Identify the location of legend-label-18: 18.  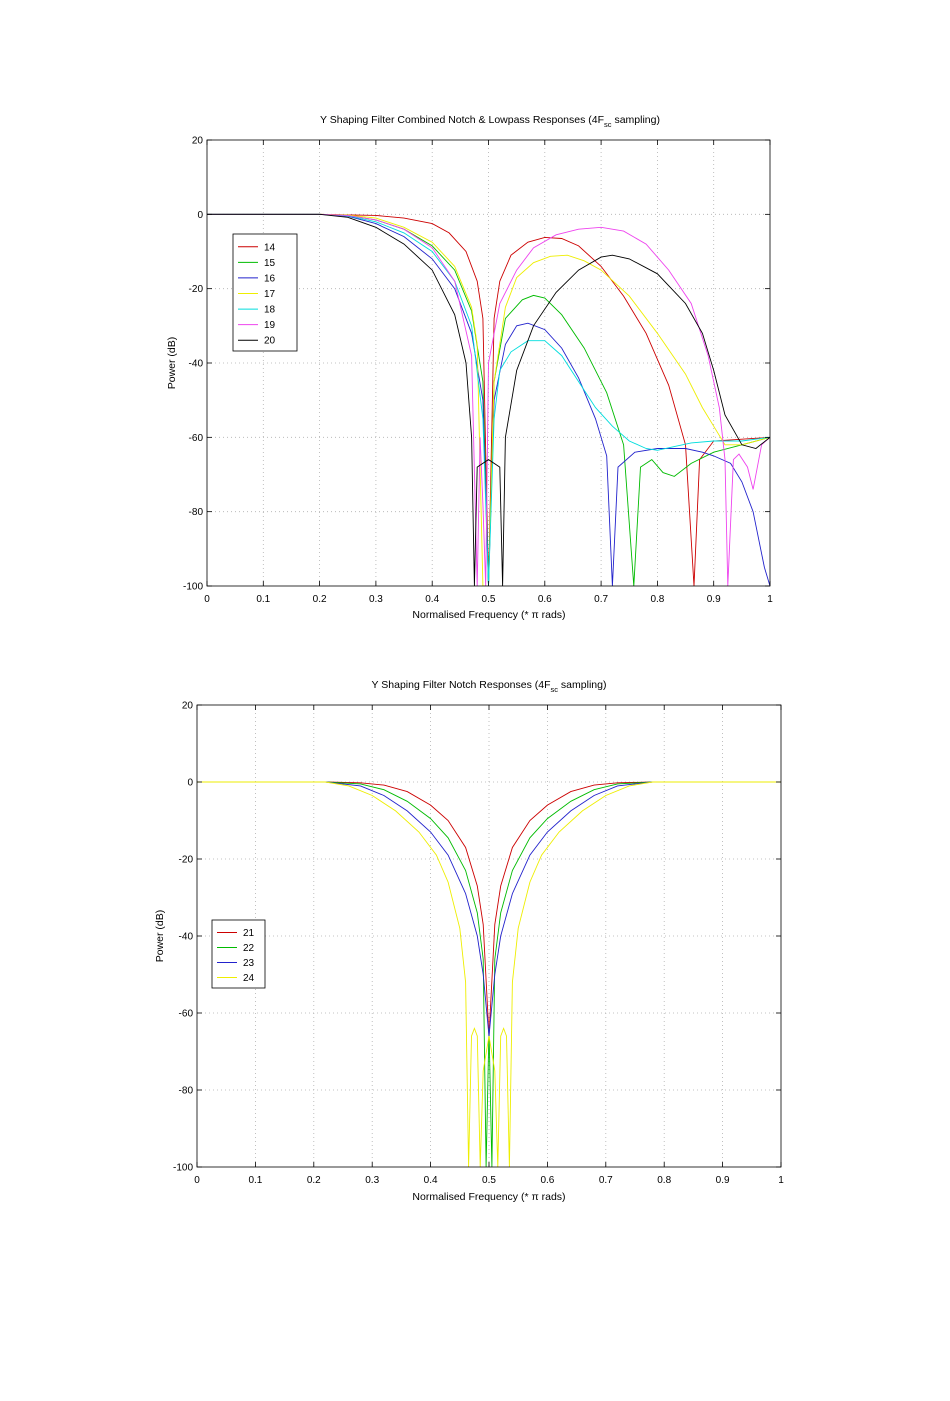
(270, 310).